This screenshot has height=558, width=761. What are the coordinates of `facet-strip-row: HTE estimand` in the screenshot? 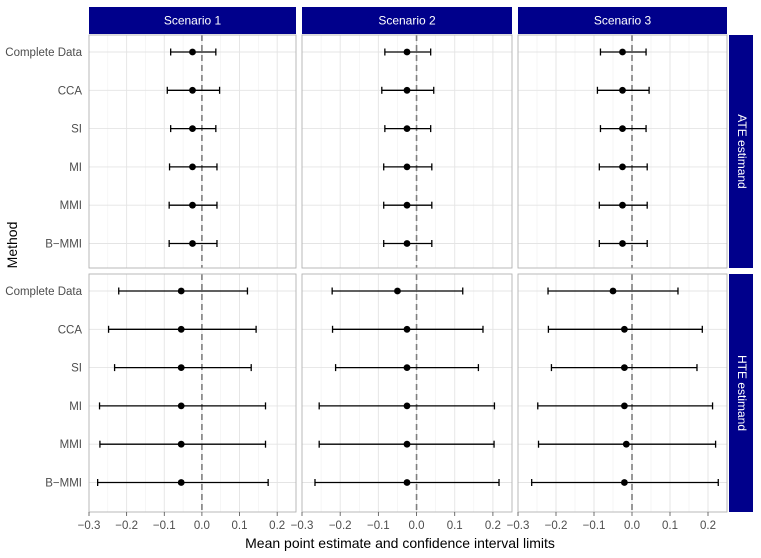 It's located at (741, 393).